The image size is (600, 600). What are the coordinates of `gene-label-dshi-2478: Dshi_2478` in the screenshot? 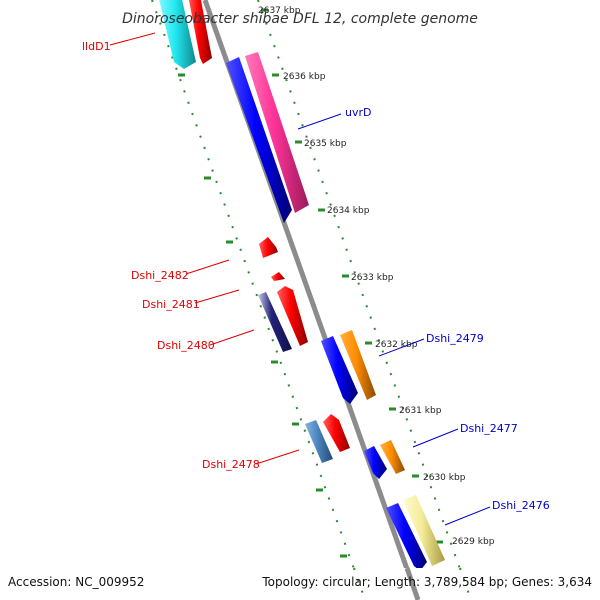 It's located at (231, 464).